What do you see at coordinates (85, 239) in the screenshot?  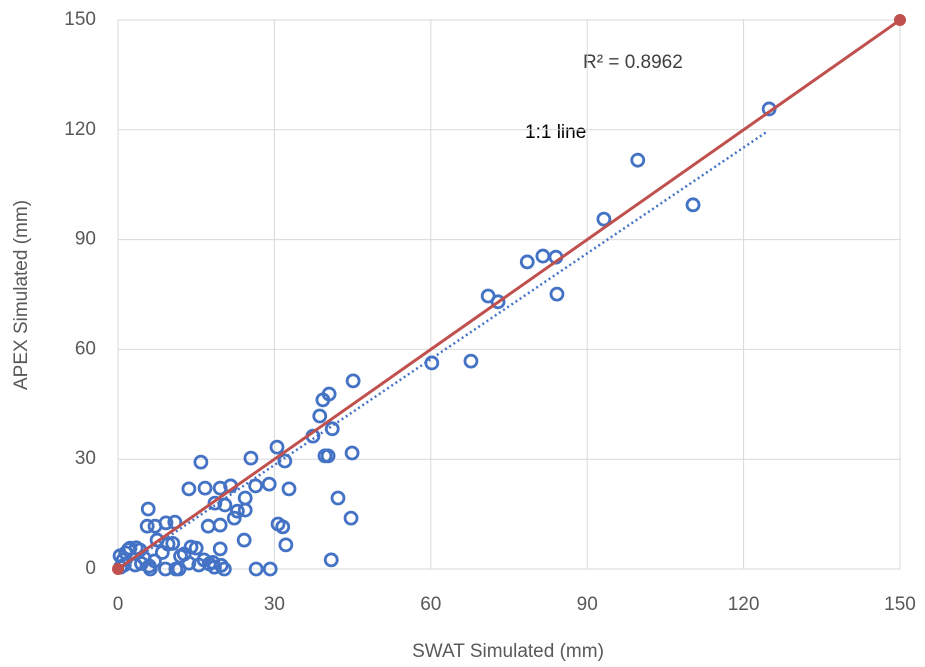 I see `y-tick-label: 90` at bounding box center [85, 239].